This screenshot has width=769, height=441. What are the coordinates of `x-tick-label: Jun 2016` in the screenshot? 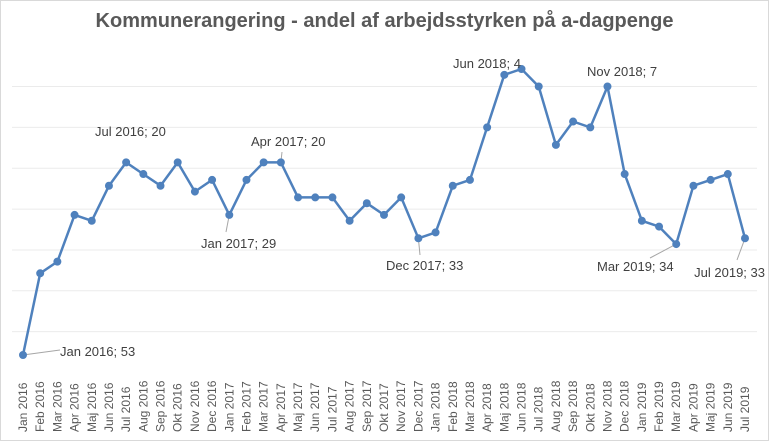 It's located at (109, 407).